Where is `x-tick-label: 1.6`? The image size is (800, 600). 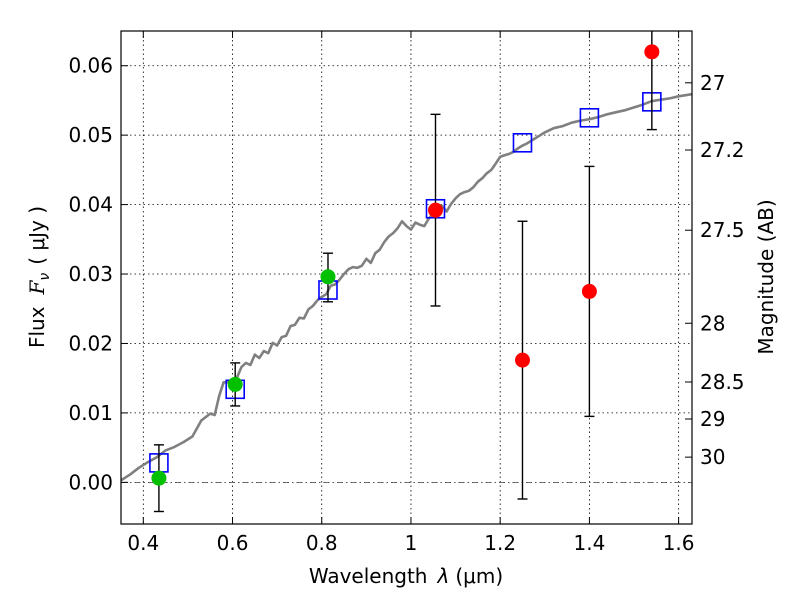
x-tick-label: 1.6 is located at coordinates (679, 543).